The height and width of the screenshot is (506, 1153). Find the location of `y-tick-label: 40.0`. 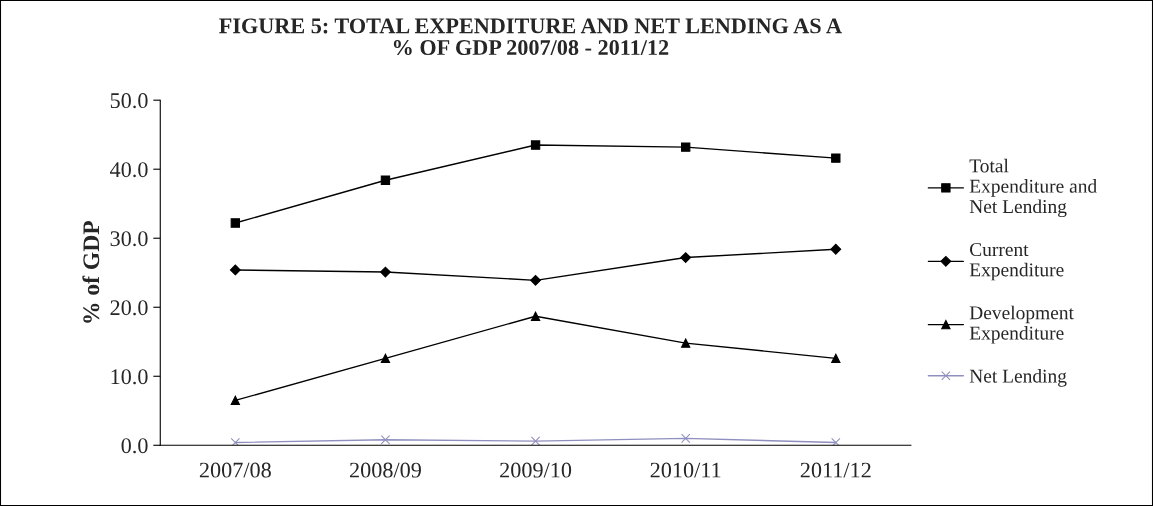

y-tick-label: 40.0 is located at coordinates (129, 170).